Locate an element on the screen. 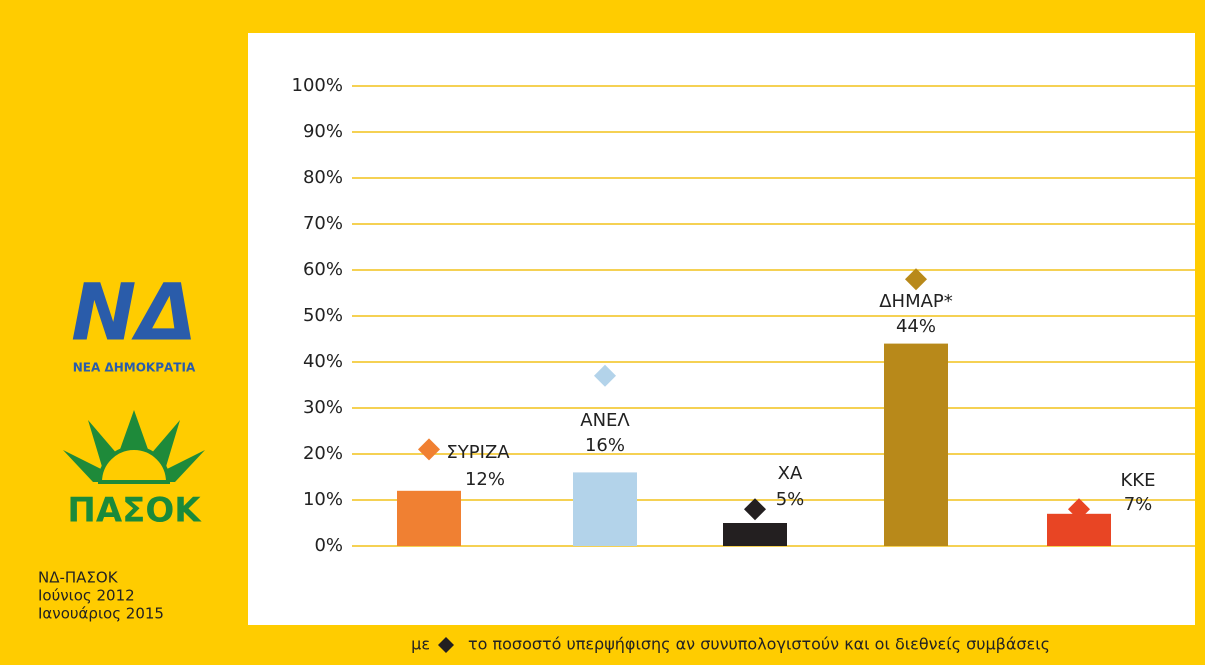 Image resolution: width=1205 pixels, height=669 pixels. value-label: 7% is located at coordinates (1138, 504).